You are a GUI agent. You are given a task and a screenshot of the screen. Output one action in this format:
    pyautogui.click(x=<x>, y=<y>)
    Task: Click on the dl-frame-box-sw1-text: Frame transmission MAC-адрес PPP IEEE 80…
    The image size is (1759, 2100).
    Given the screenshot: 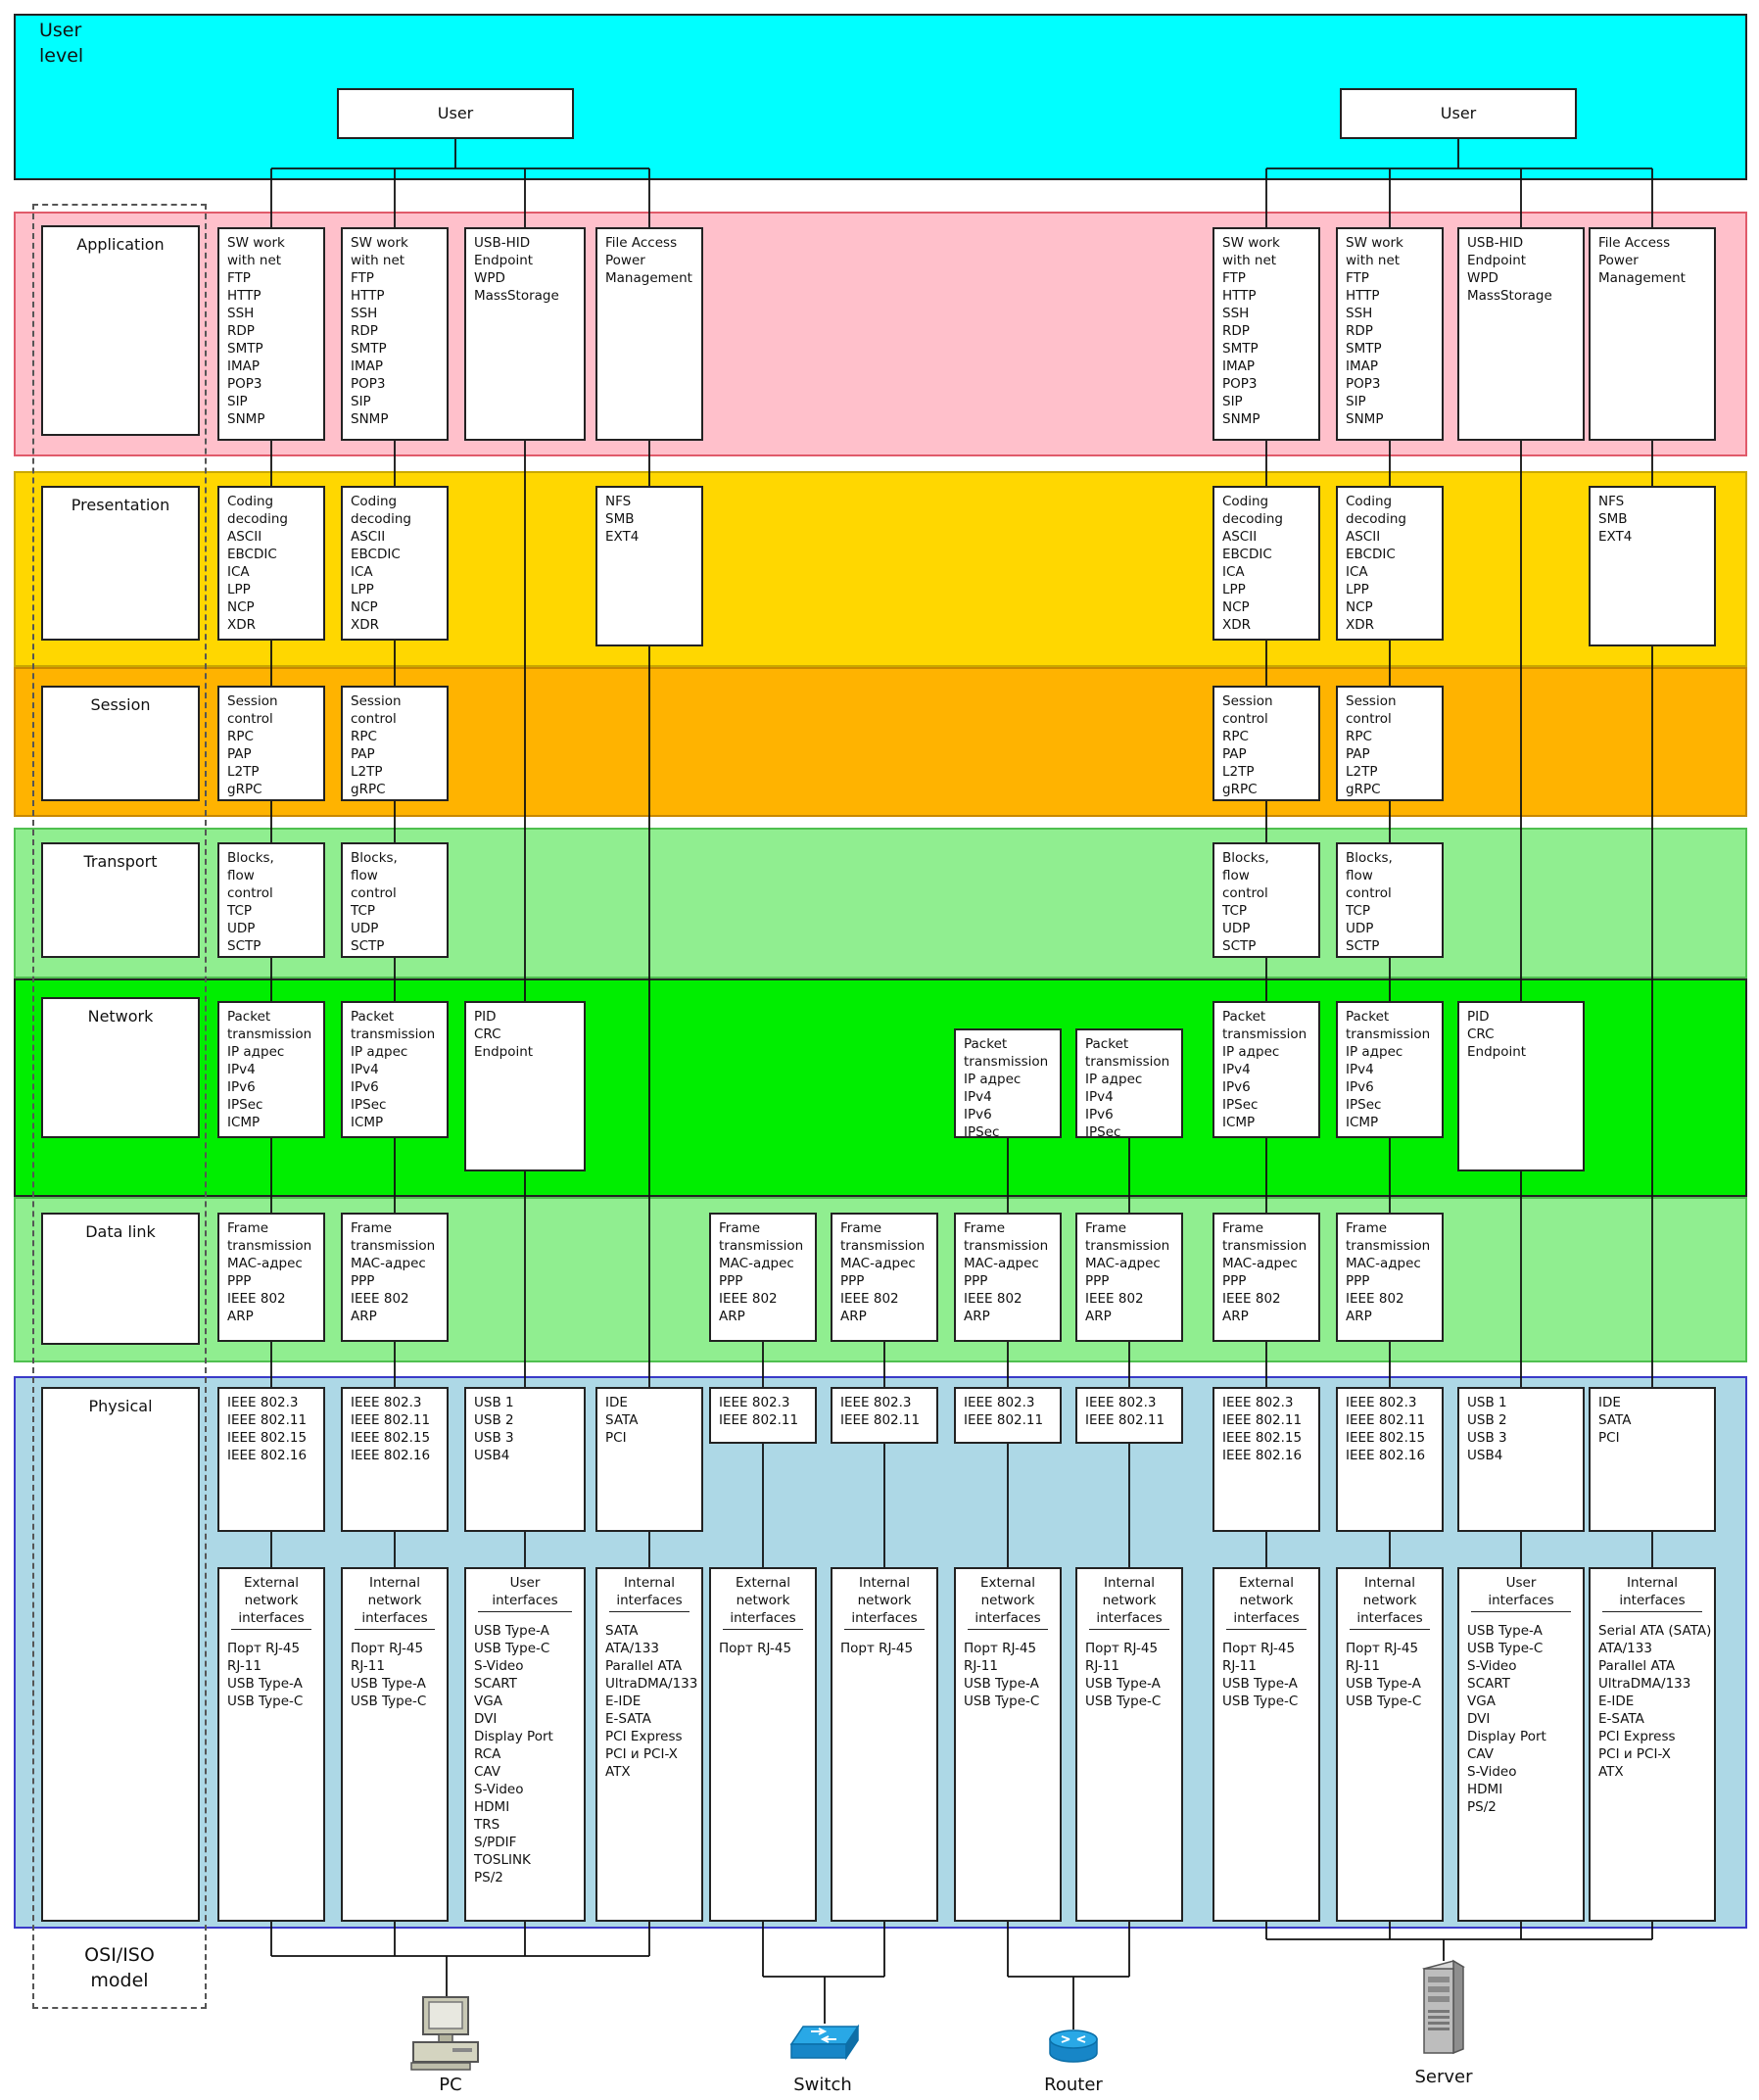 What is the action you would take?
    pyautogui.click(x=761, y=1272)
    